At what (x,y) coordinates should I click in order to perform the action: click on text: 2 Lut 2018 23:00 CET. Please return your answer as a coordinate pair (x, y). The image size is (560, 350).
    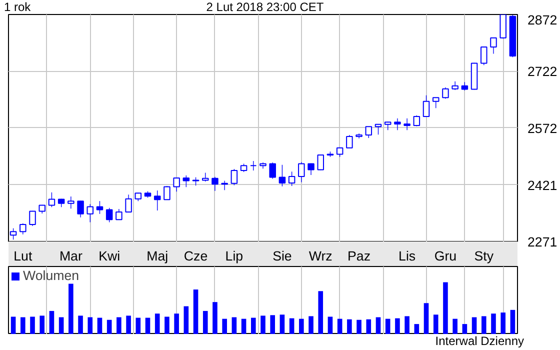
    Looking at the image, I should click on (265, 7).